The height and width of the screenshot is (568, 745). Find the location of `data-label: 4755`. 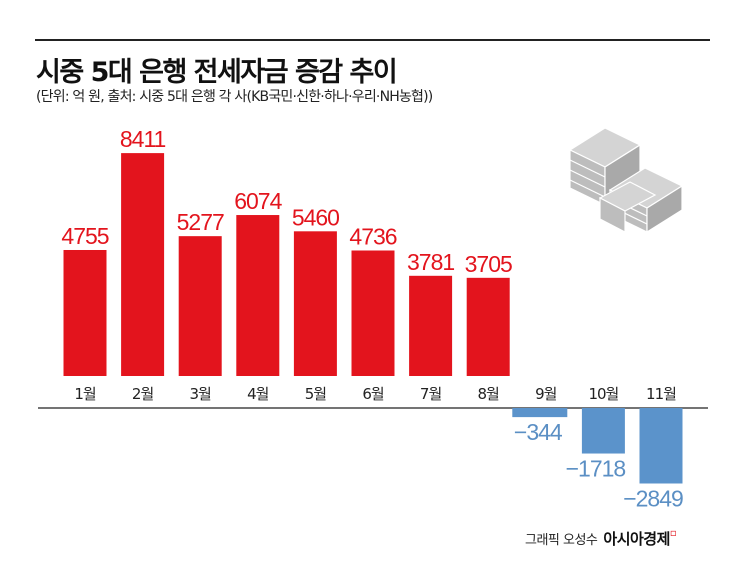

data-label: 4755 is located at coordinates (84, 236).